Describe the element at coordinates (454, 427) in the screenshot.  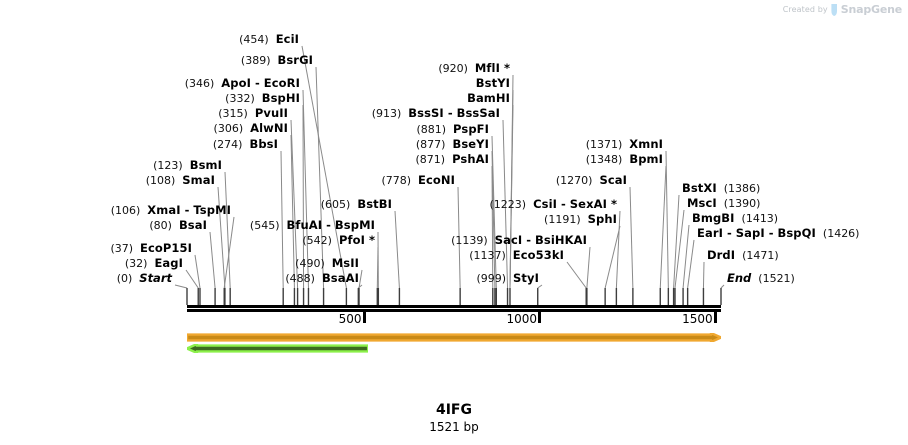
I see `sequence-length: 1521 bp` at that location.